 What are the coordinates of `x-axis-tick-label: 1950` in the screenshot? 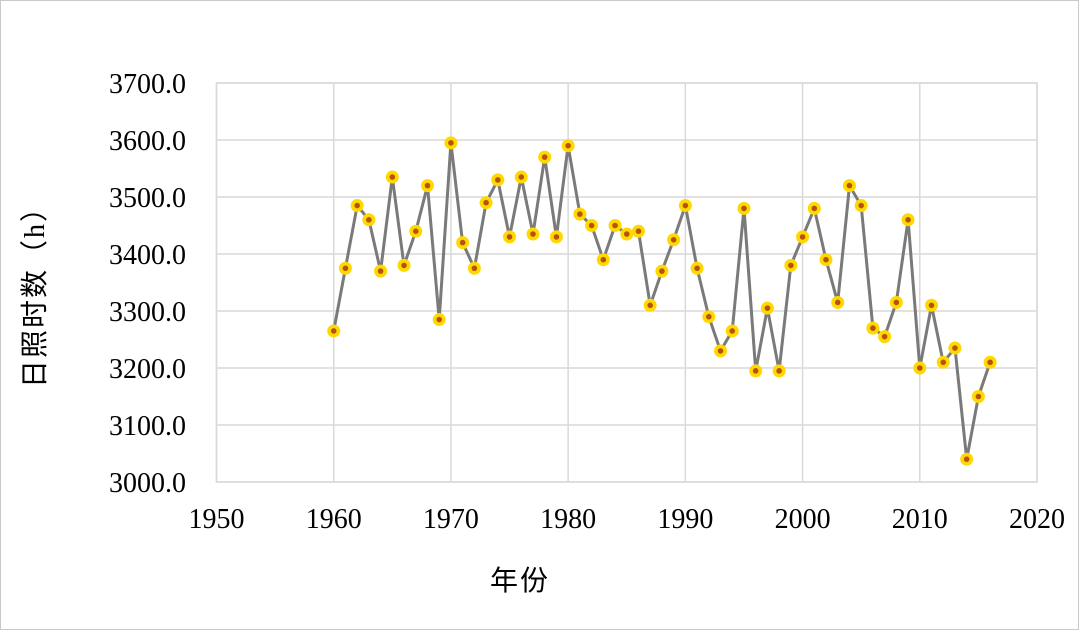 It's located at (217, 519).